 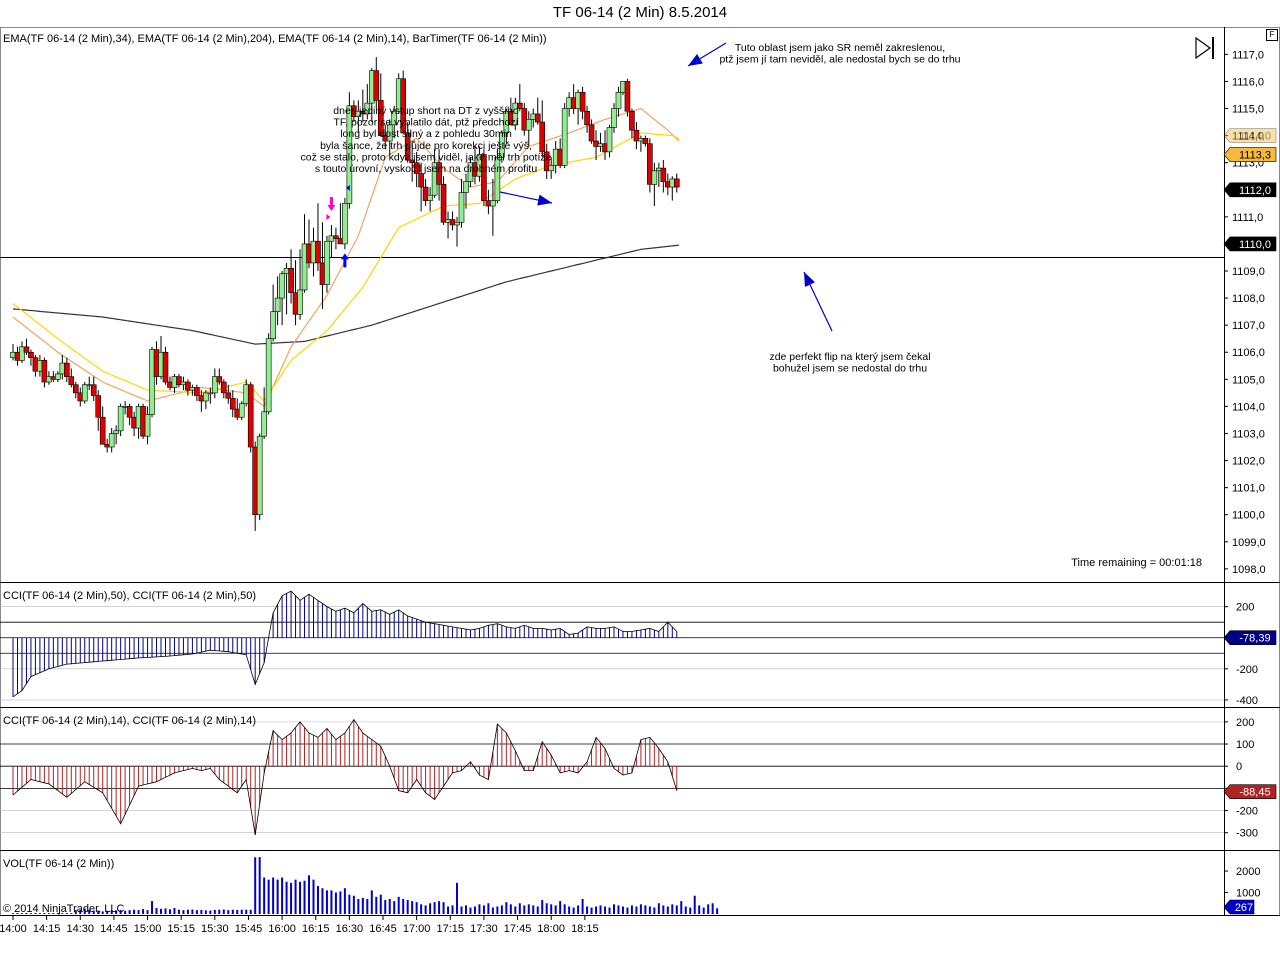 I want to click on x-tick-label: 15:45, so click(x=249, y=929).